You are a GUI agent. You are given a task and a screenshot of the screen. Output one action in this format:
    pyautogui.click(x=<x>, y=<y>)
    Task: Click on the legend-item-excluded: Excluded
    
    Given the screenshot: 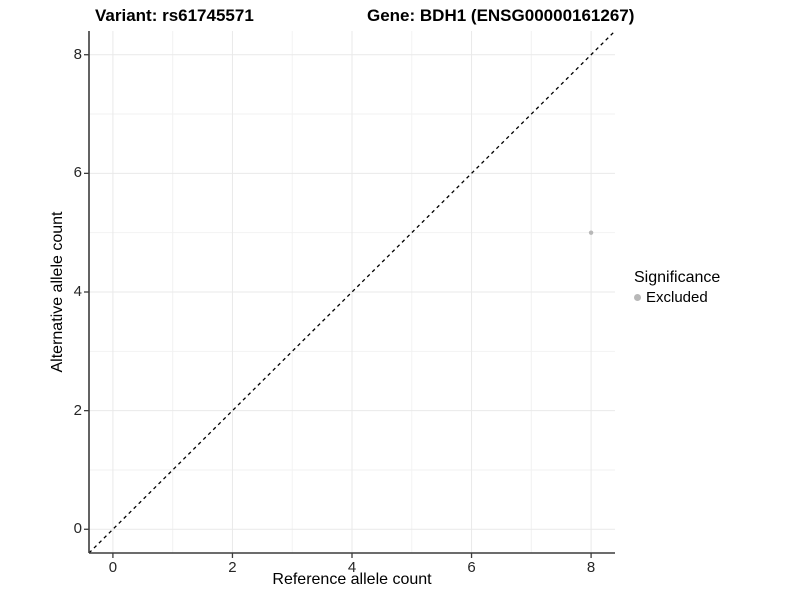 What is the action you would take?
    pyautogui.click(x=677, y=297)
    